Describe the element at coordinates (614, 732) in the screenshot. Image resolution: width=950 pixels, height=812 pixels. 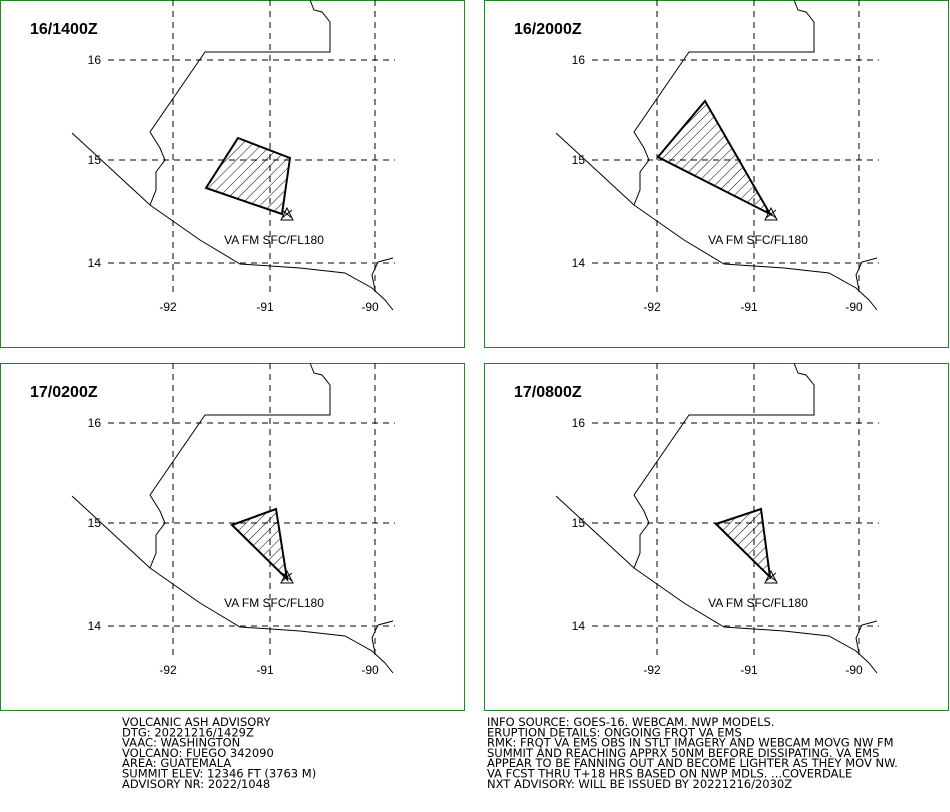
I see `advisory-line: ERUPTION DETAILS: ONGOING FRQT VA EMS` at that location.